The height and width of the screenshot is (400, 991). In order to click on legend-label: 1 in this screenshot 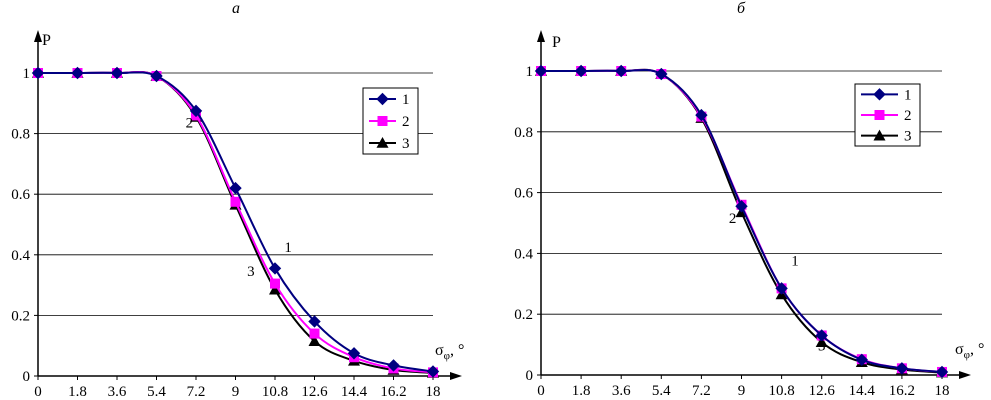, I will do `click(406, 100)`.